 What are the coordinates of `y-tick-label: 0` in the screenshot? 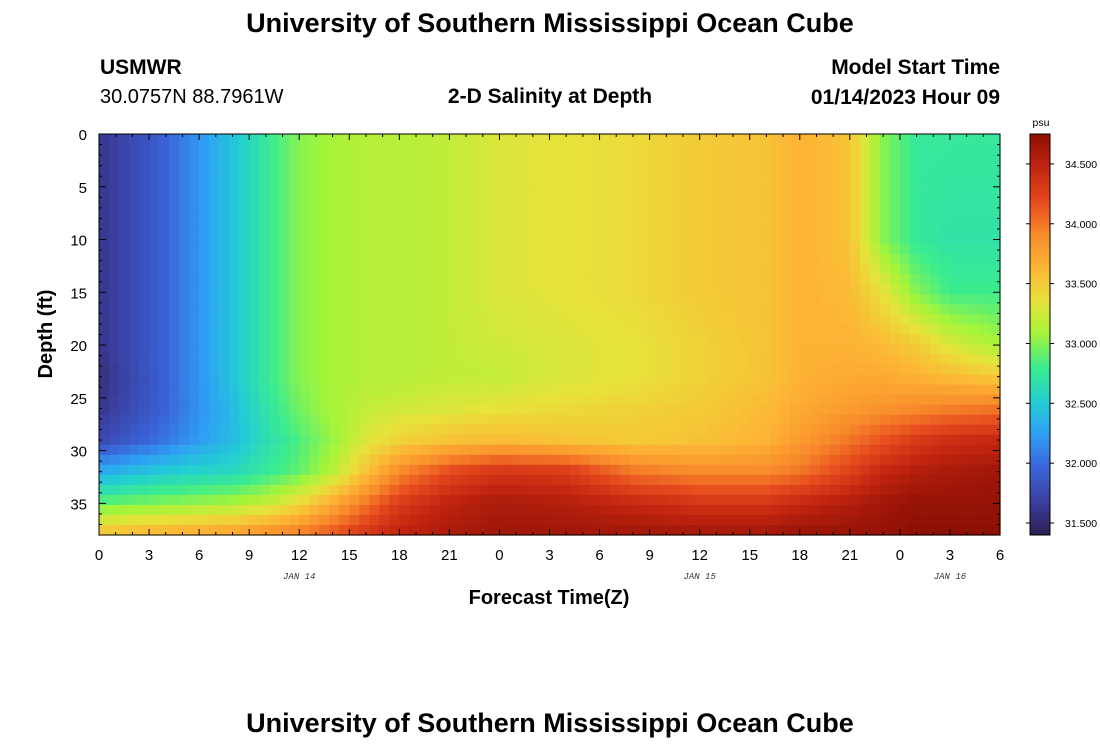 It's located at (83, 135).